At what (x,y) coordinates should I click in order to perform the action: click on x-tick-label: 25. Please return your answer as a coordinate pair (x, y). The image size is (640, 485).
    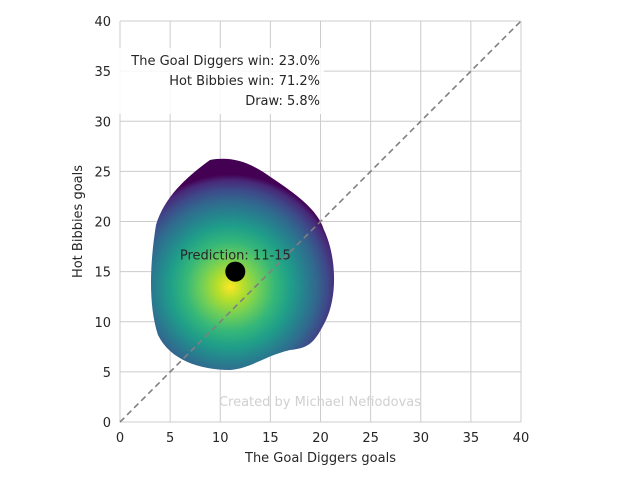
    Looking at the image, I should click on (370, 438).